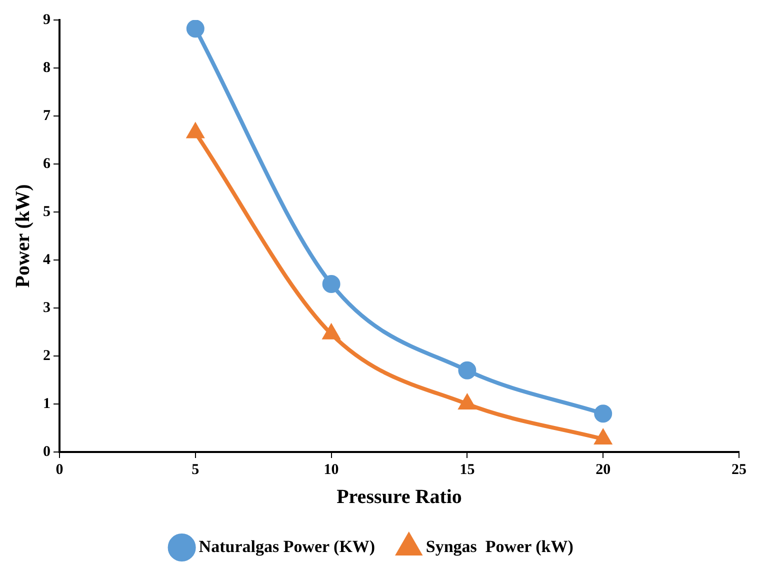  Describe the element at coordinates (196, 470) in the screenshot. I see `x-tick-label: 5` at that location.